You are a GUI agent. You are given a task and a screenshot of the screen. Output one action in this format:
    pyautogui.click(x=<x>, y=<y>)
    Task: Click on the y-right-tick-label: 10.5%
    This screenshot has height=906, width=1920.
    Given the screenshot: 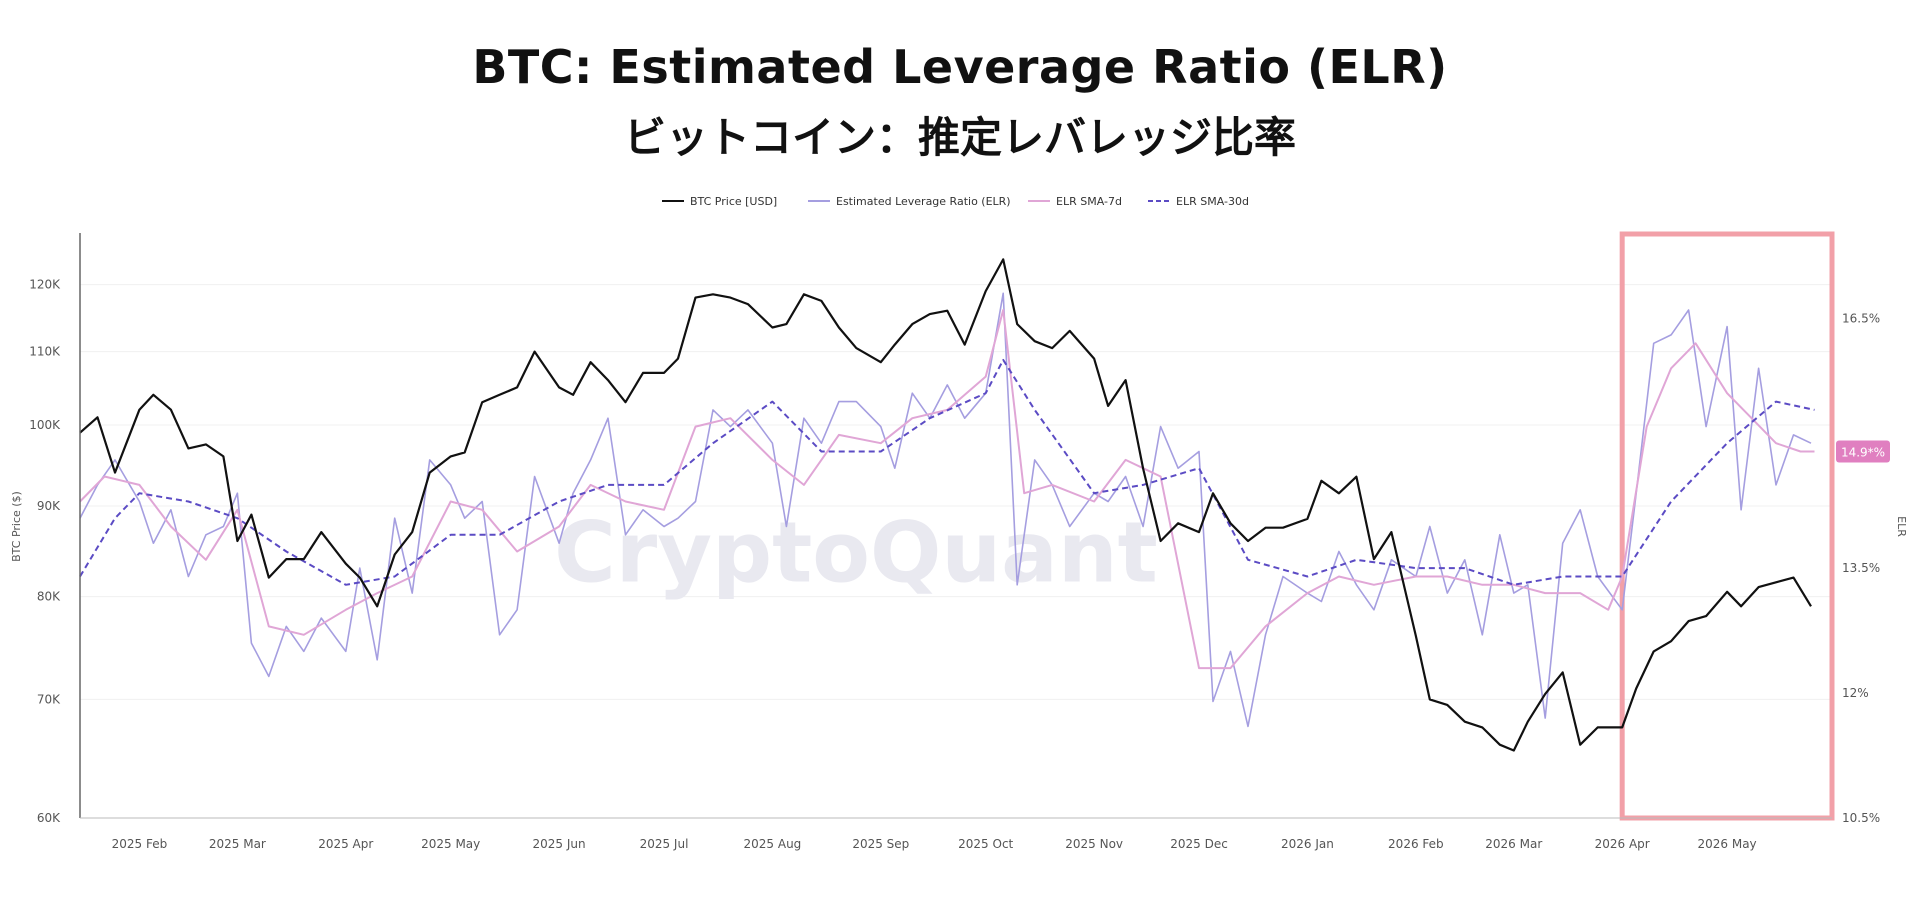 What is the action you would take?
    pyautogui.click(x=1861, y=818)
    